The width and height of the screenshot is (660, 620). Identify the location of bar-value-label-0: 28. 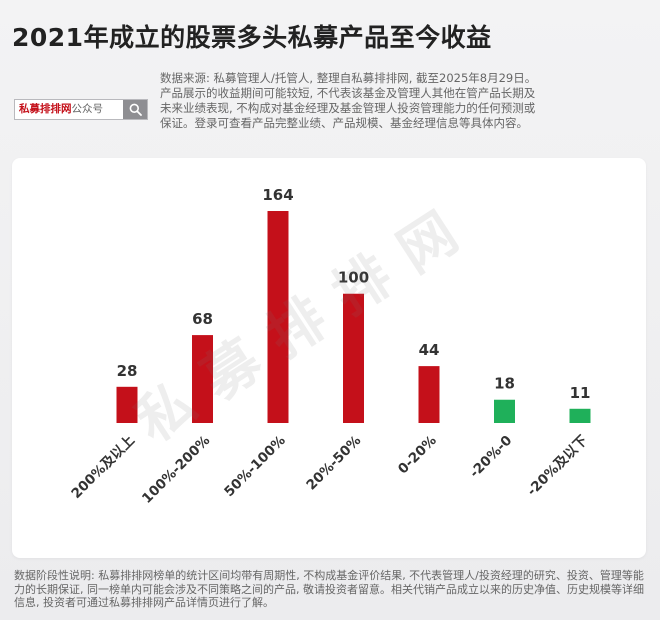
(127, 371).